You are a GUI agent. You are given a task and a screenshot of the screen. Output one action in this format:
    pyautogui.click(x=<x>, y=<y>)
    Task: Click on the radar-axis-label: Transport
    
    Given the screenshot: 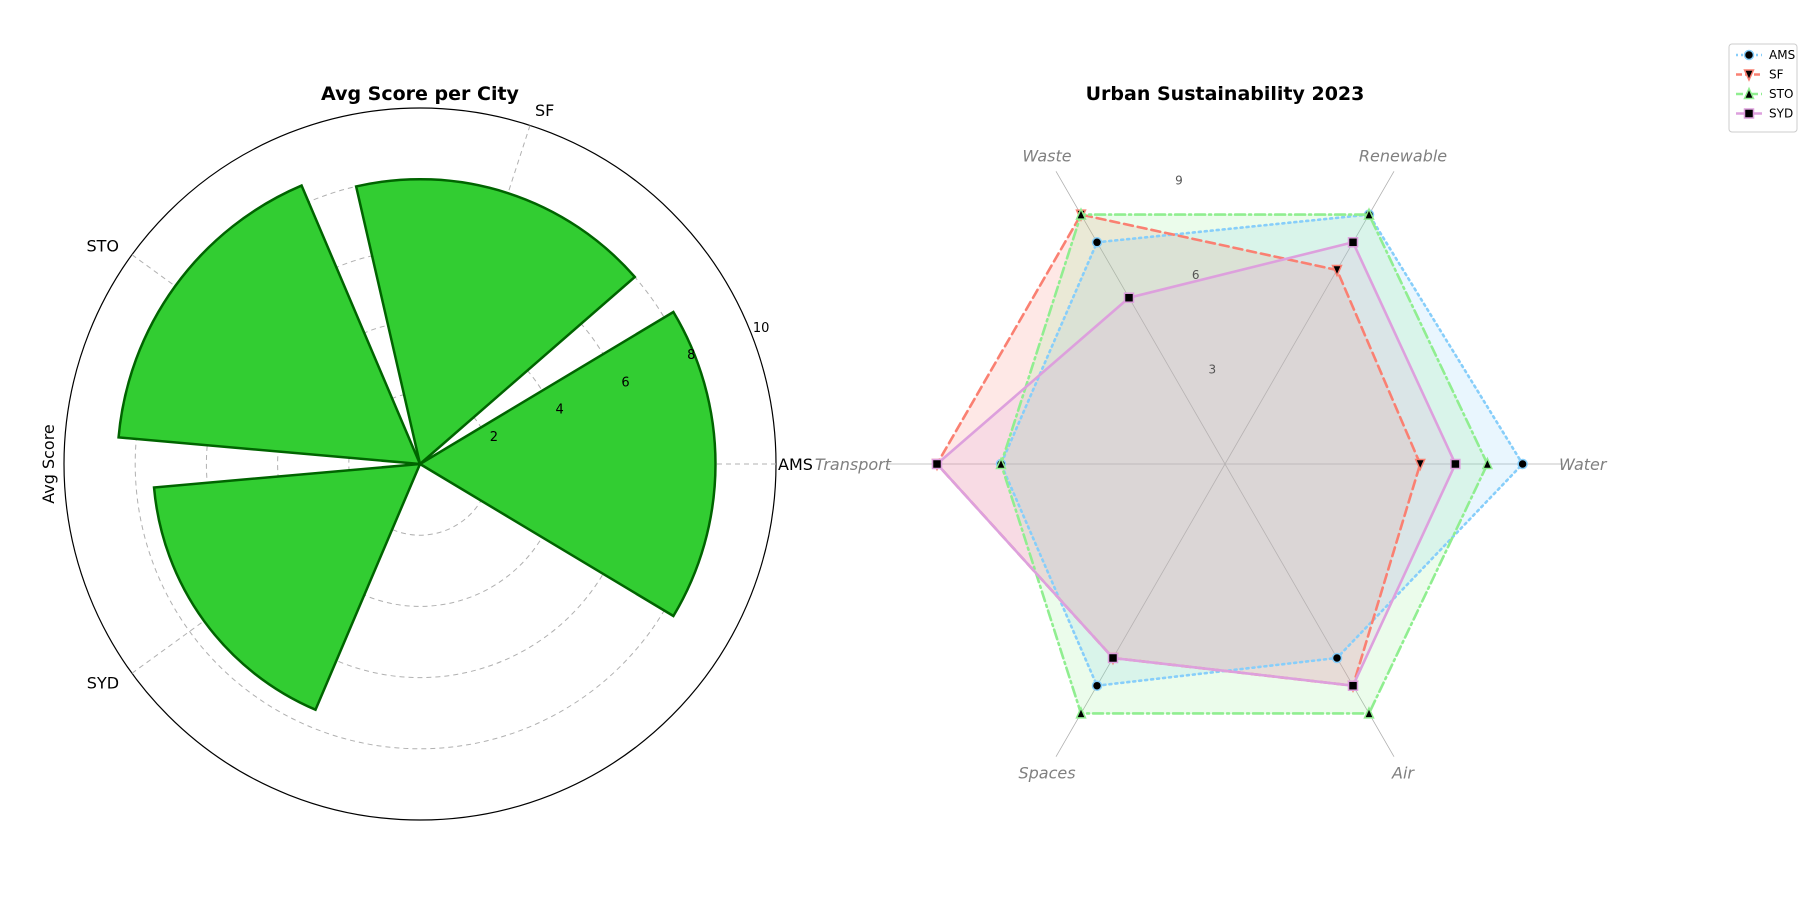 What is the action you would take?
    pyautogui.click(x=853, y=464)
    